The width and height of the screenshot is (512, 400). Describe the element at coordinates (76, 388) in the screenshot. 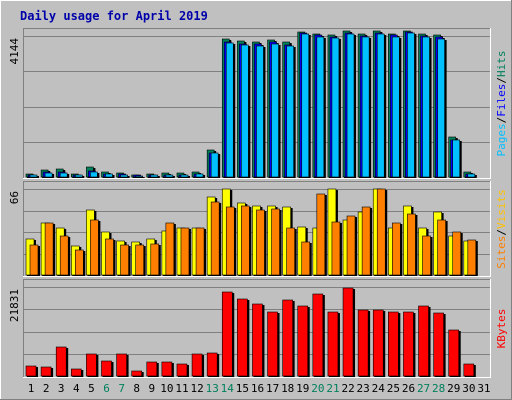

I see `day-label: 4` at that location.